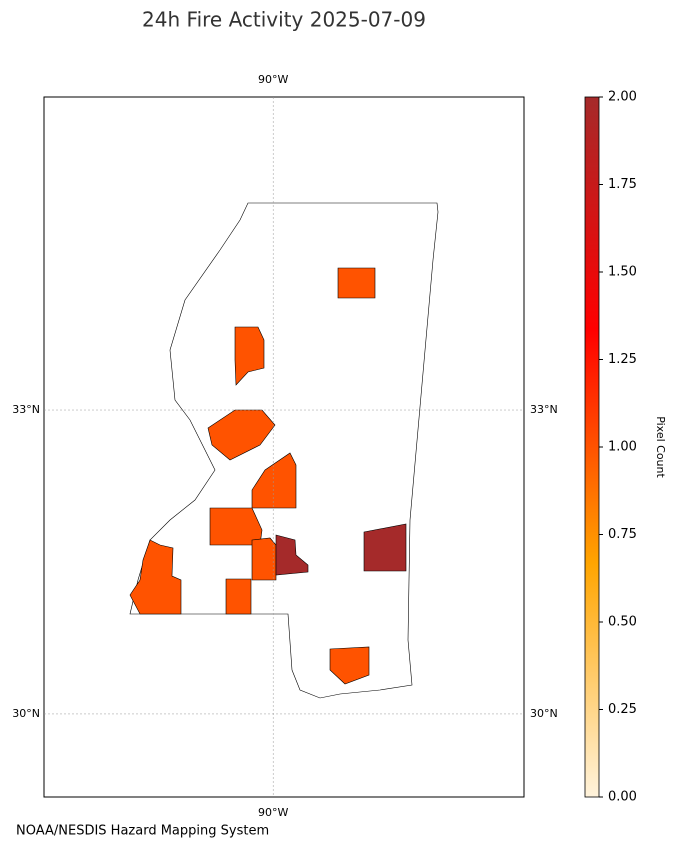 The height and width of the screenshot is (849, 676). What do you see at coordinates (622, 184) in the screenshot?
I see `colorbar-tick-label: 1.75` at bounding box center [622, 184].